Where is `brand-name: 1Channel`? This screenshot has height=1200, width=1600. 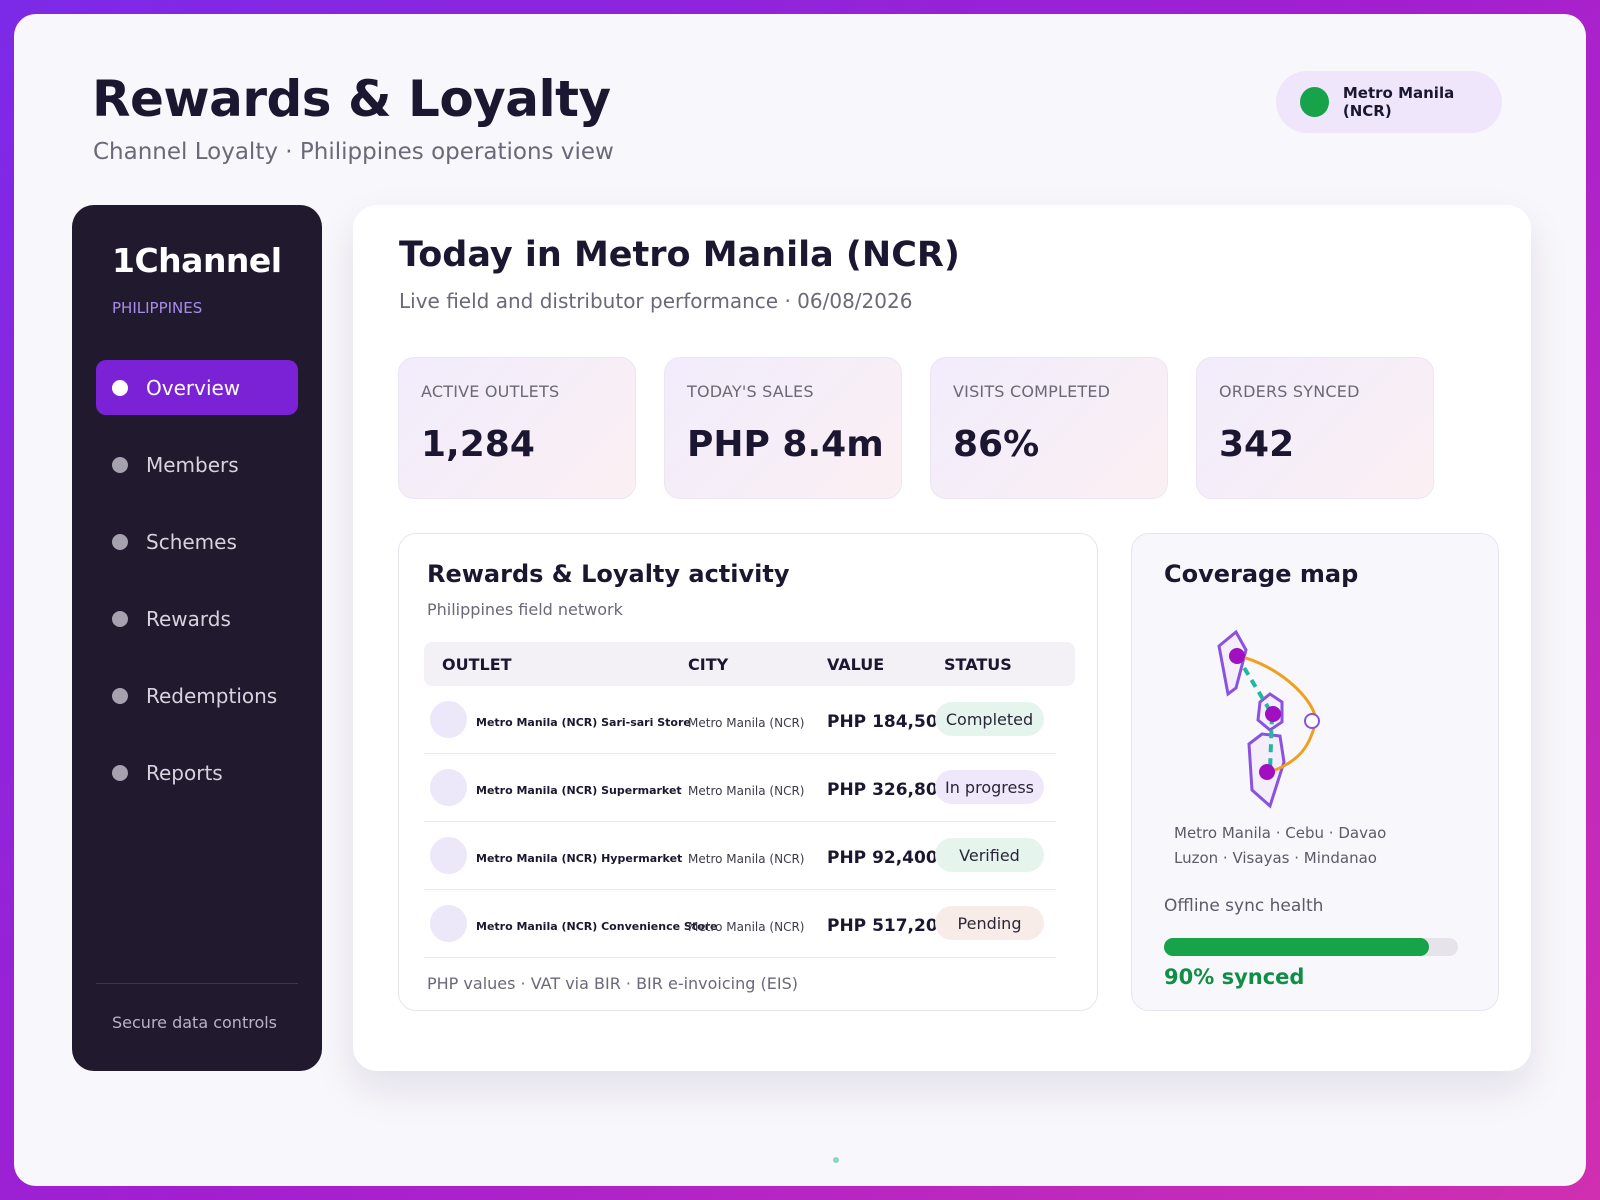
brand-name: 1Channel is located at coordinates (197, 260).